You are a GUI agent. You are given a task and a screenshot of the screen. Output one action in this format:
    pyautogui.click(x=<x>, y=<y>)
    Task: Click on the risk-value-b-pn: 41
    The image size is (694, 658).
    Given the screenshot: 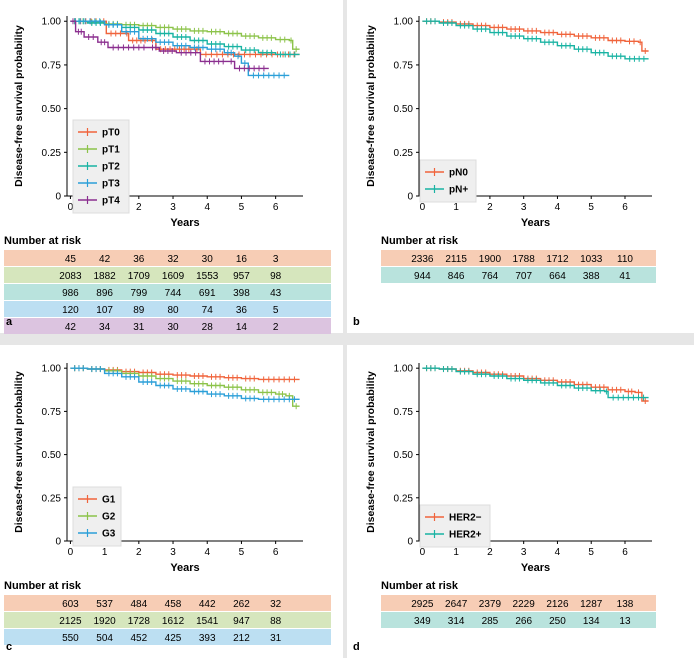 What is the action you would take?
    pyautogui.click(x=625, y=276)
    